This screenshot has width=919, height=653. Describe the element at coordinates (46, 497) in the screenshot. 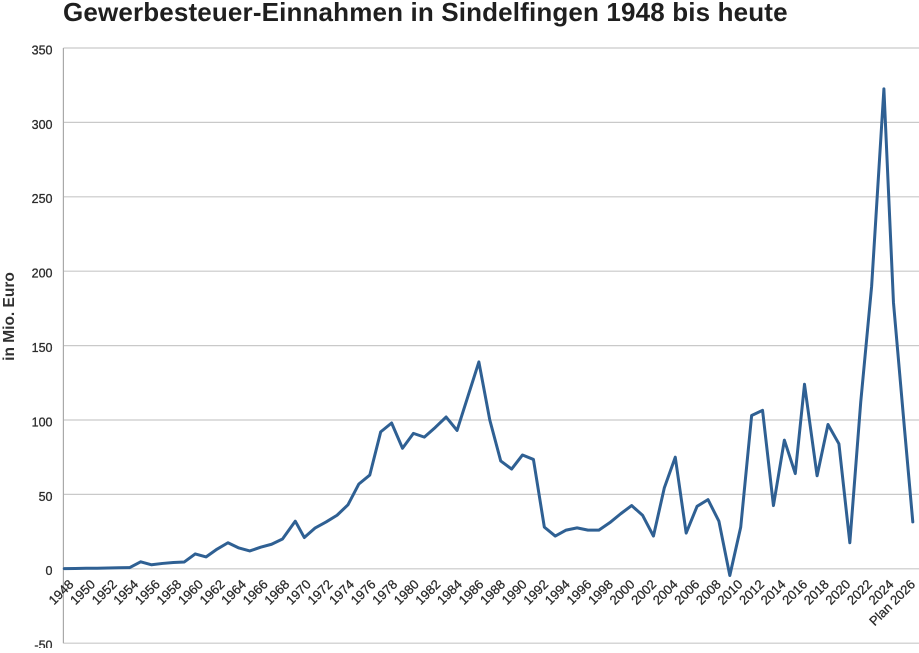

I see `svg-text: 50` at that location.